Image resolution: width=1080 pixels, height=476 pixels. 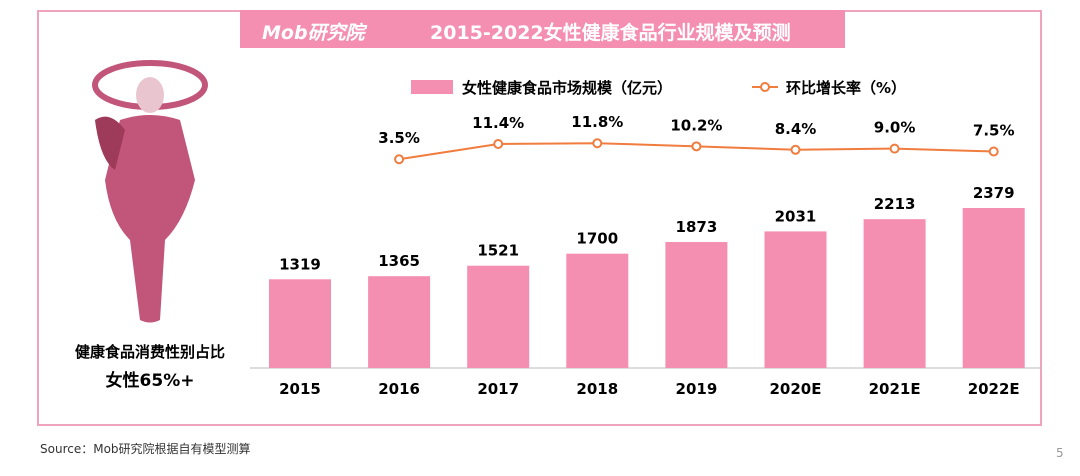 I want to click on growth-point-2020E, so click(x=795, y=149).